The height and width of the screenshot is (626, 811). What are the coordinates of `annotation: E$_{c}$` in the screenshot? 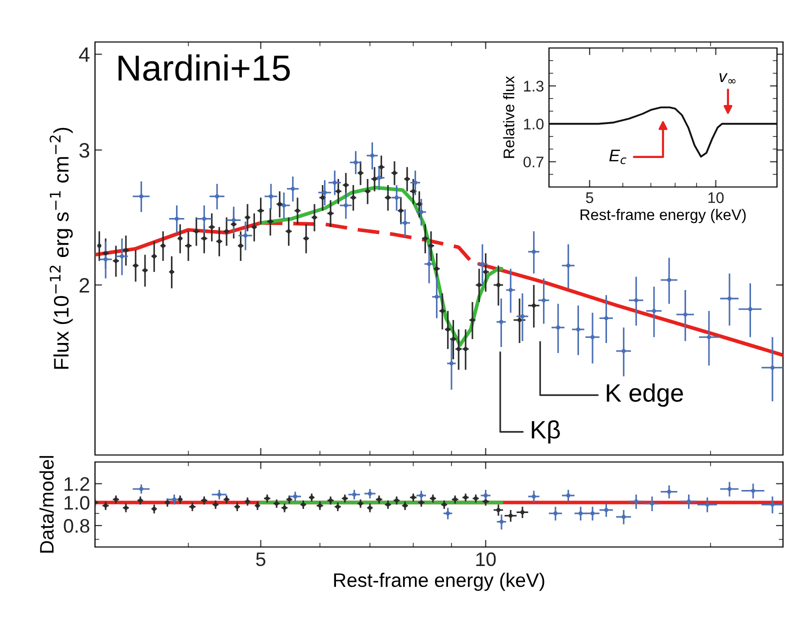 It's located at (617, 157).